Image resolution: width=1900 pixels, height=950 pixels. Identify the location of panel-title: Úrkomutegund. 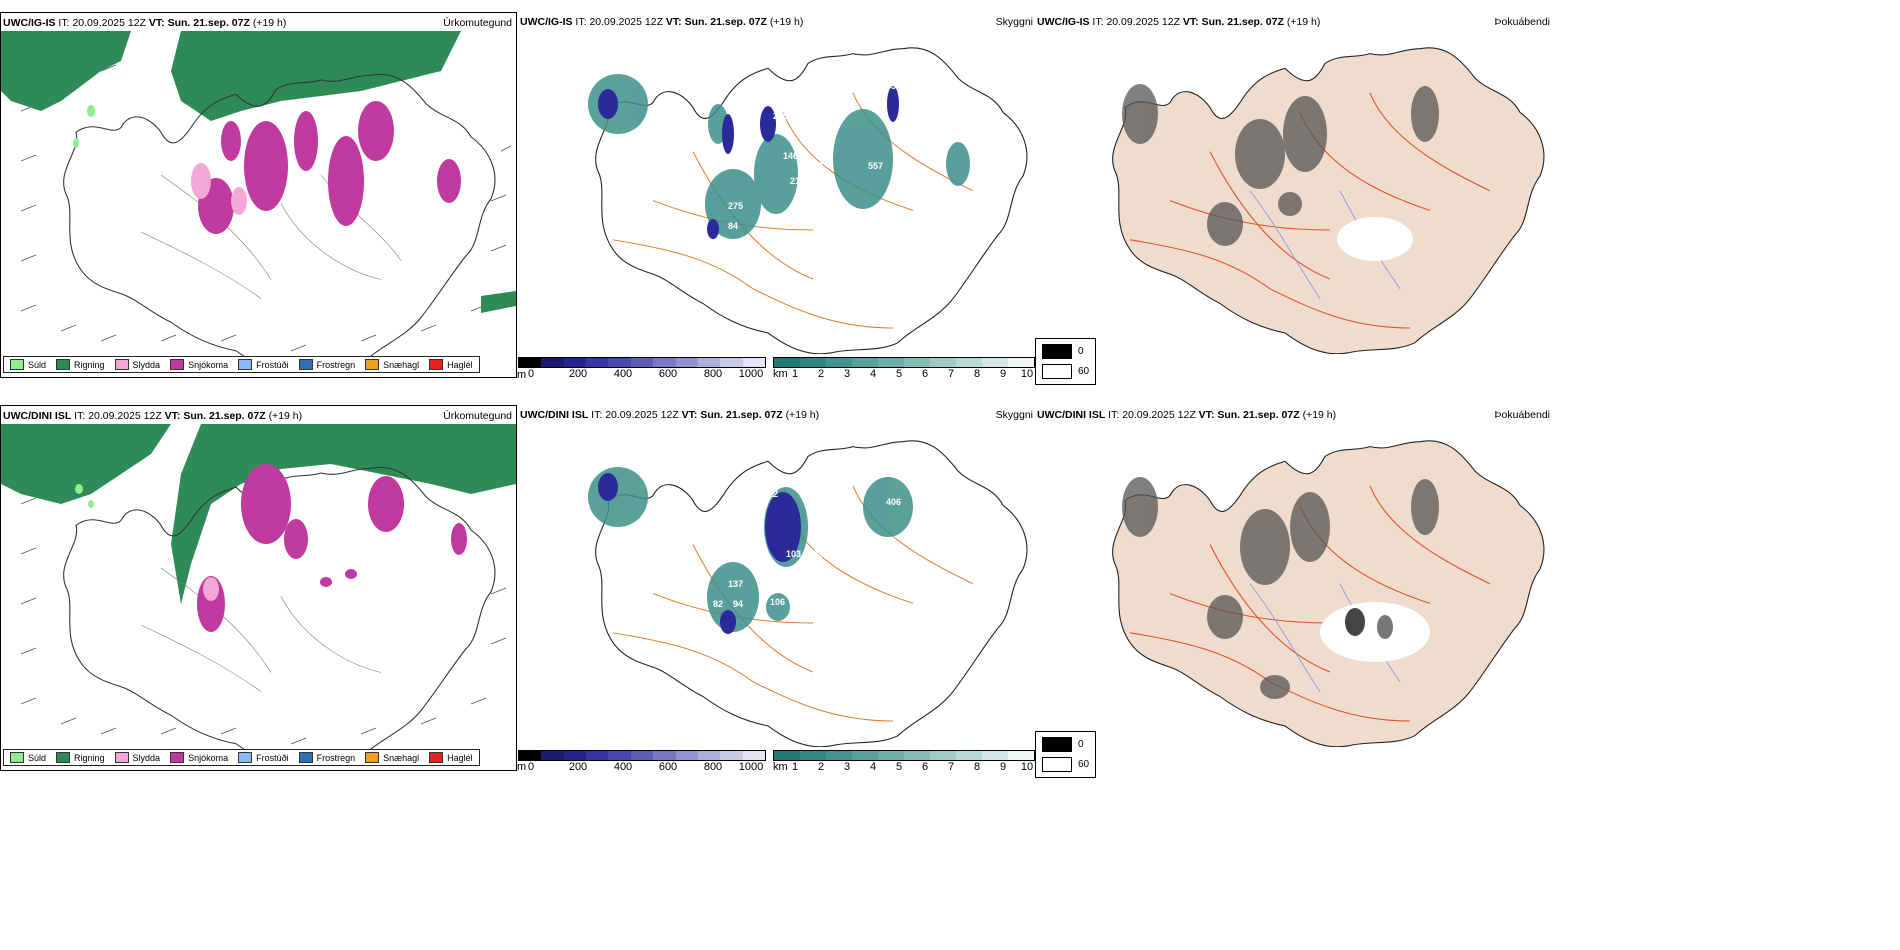
(477, 23).